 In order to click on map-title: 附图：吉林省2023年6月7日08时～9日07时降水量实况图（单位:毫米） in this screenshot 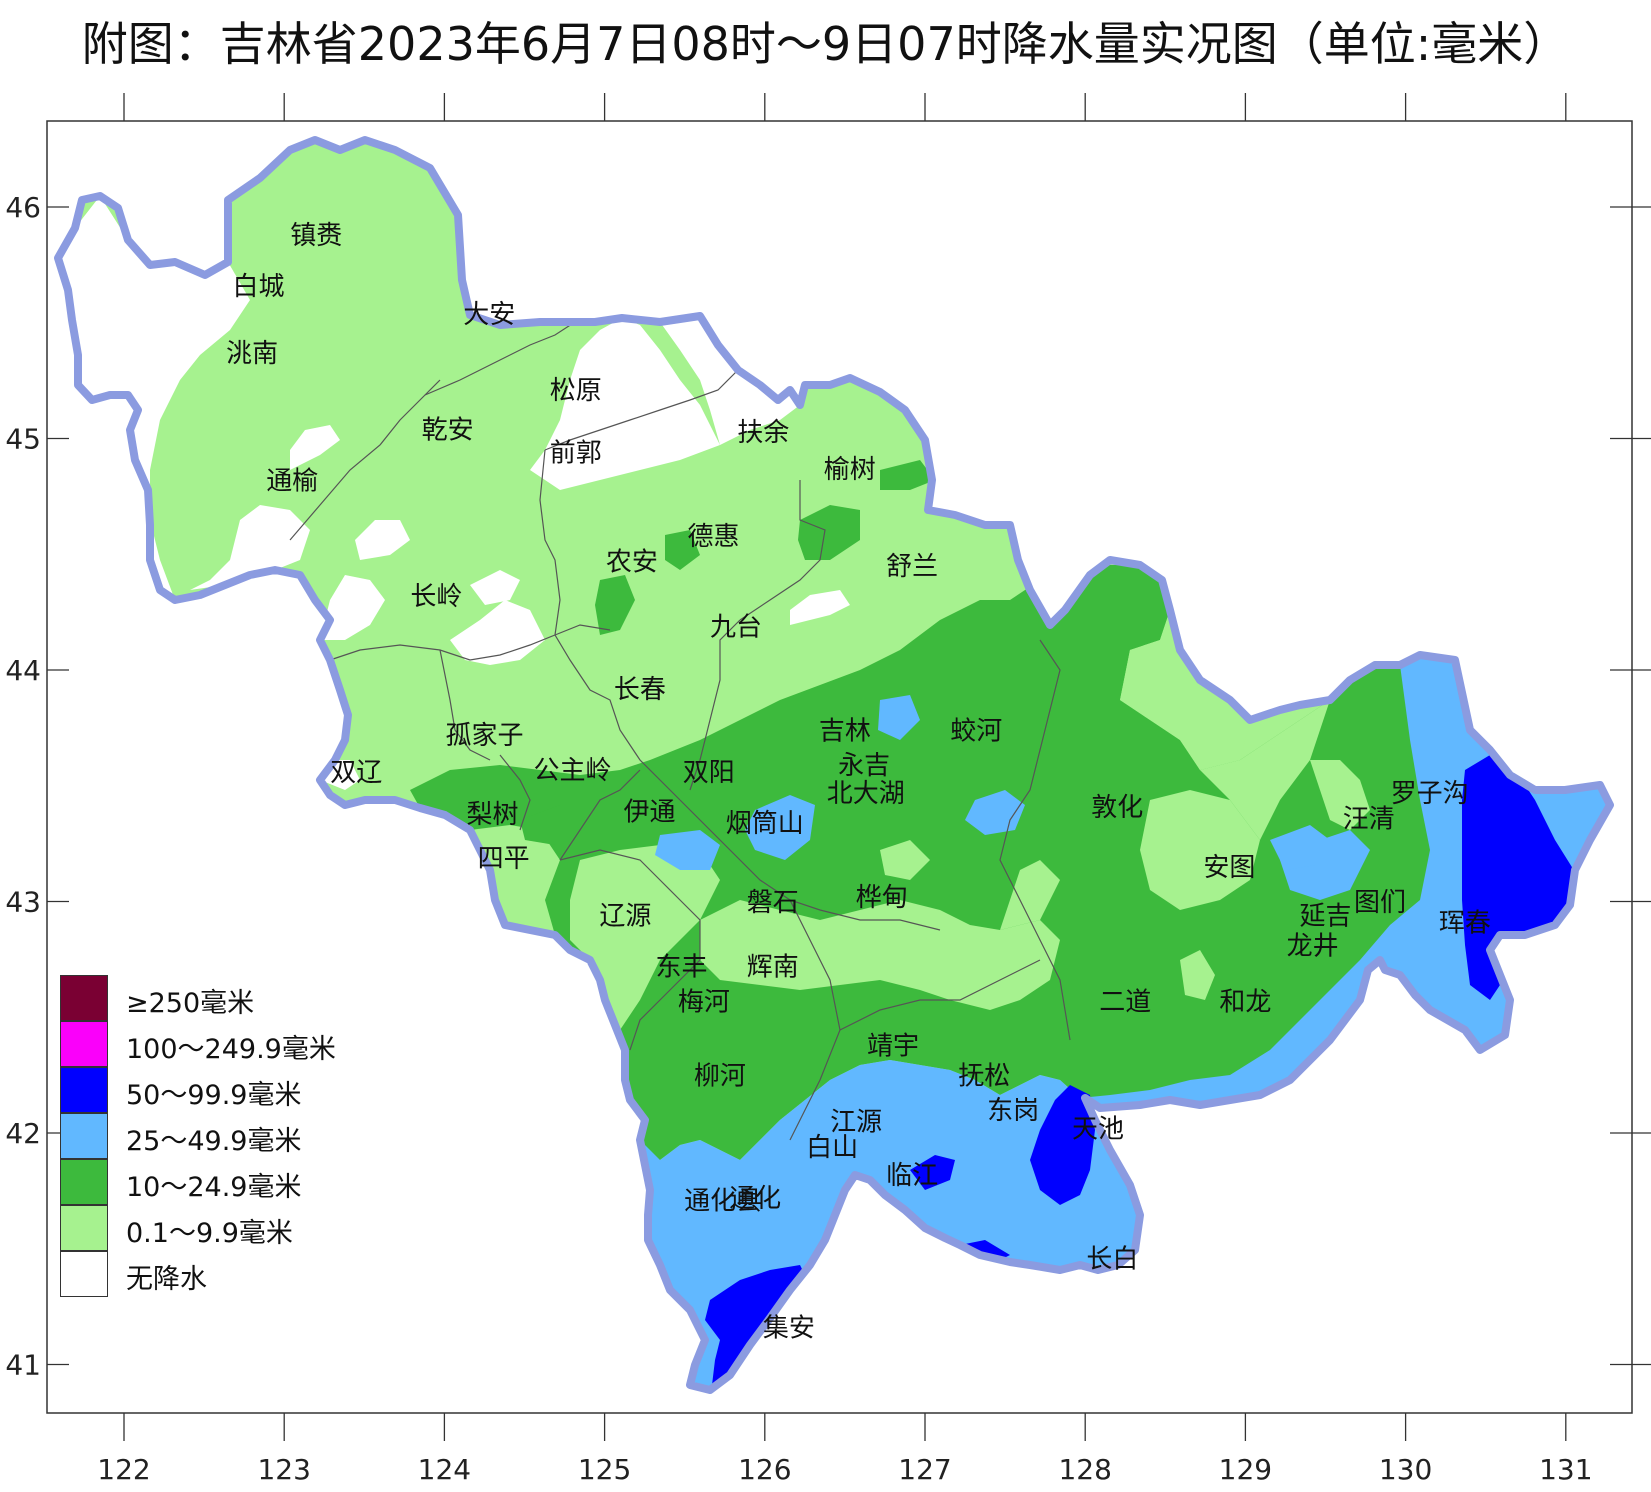, I will do `click(825, 44)`.